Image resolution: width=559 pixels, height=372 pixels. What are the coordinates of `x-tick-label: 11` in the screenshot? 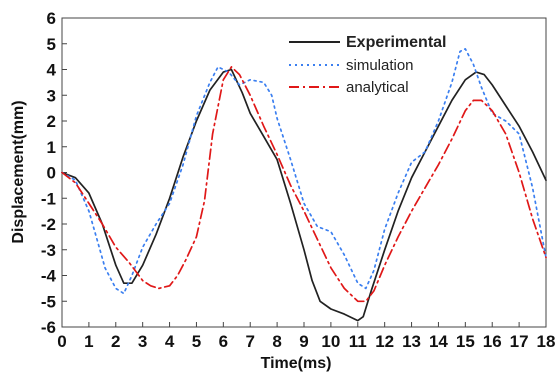 It's located at (358, 341).